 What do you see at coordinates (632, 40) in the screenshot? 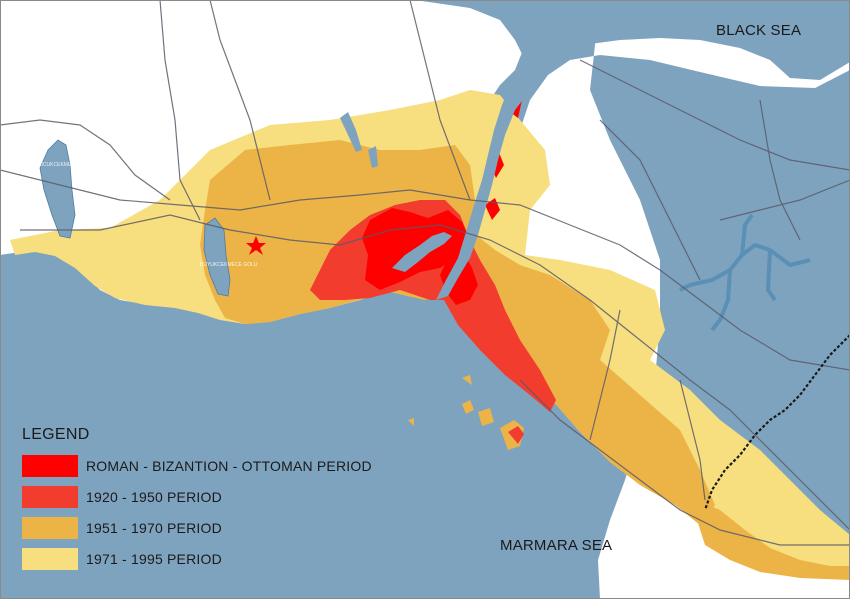
I see `black-sea-water` at bounding box center [632, 40].